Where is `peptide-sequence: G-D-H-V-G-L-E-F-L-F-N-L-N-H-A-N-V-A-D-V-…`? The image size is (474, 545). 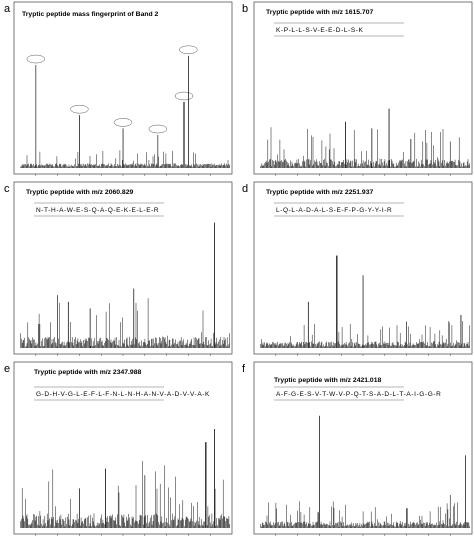
peptide-sequence: G-D-H-V-G-L-E-F-L-F-N-L-N-H-A-N-V-A-D-V-… is located at coordinates (123, 394).